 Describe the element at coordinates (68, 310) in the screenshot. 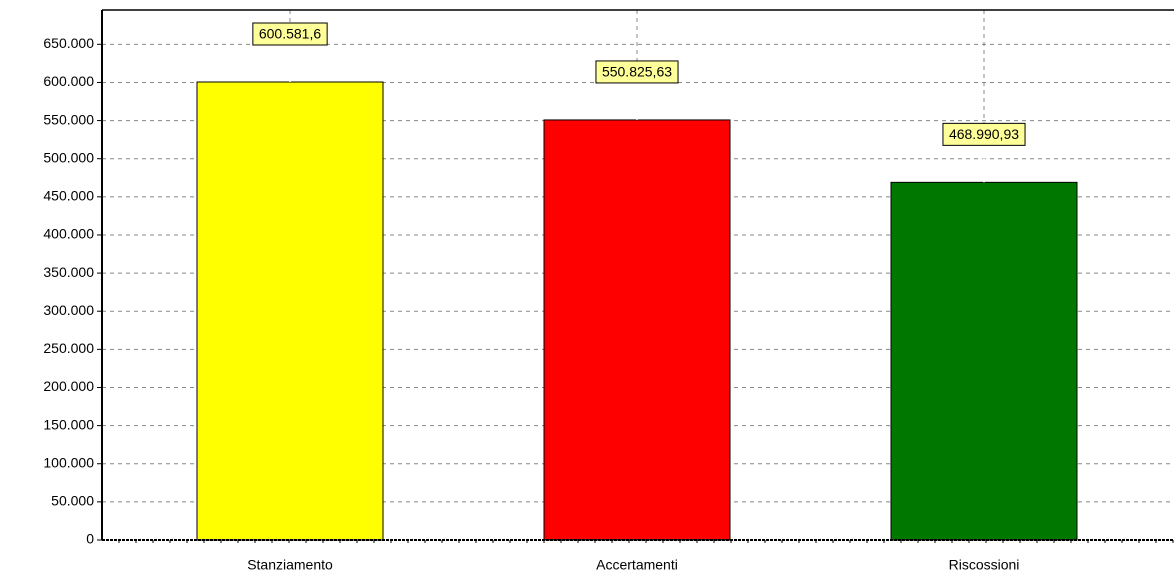

I see `y-tick-label: 300.000` at that location.